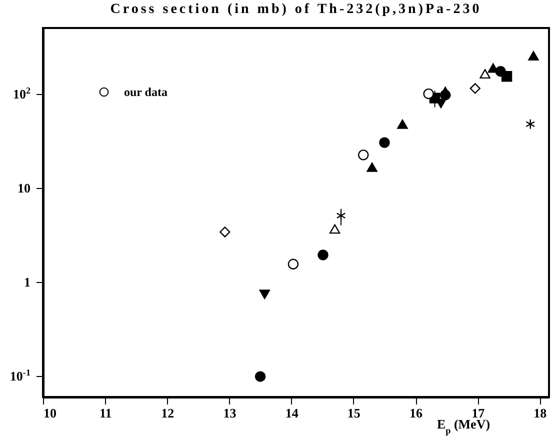 The height and width of the screenshot is (440, 551). Describe the element at coordinates (167, 413) in the screenshot. I see `x-tick-label: 12` at that location.